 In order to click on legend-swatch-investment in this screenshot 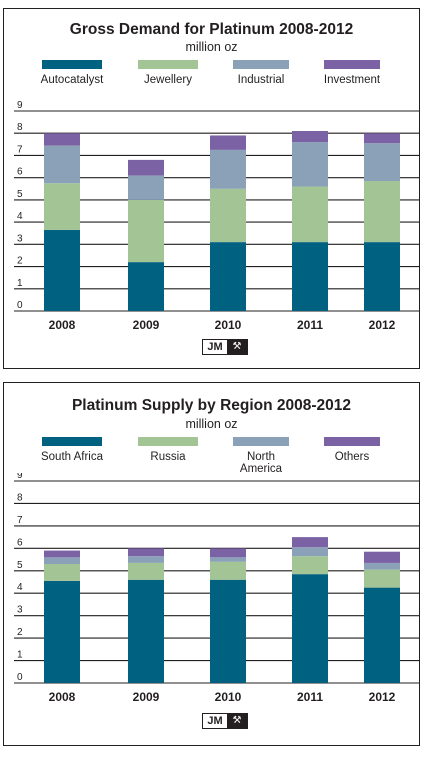, I will do `click(352, 64)`.